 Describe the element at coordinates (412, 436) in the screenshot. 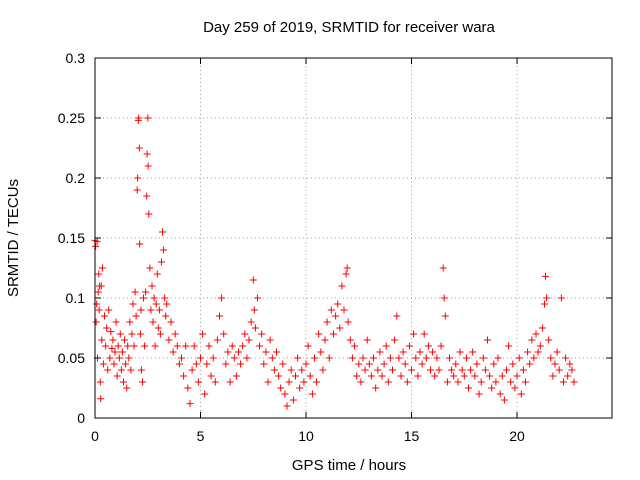

I see `x-tick-label: 15` at that location.